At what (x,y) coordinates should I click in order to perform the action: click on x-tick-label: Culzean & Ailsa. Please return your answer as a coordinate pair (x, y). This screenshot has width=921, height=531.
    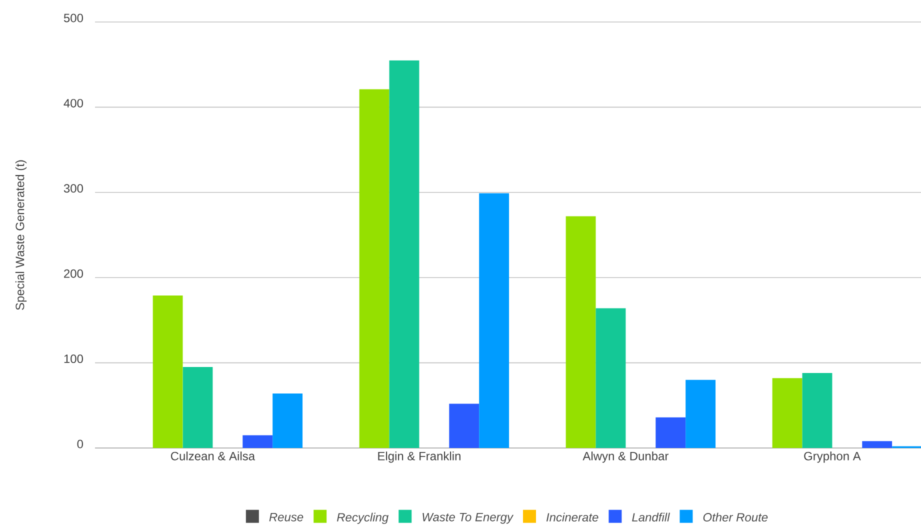
    Looking at the image, I should click on (213, 456).